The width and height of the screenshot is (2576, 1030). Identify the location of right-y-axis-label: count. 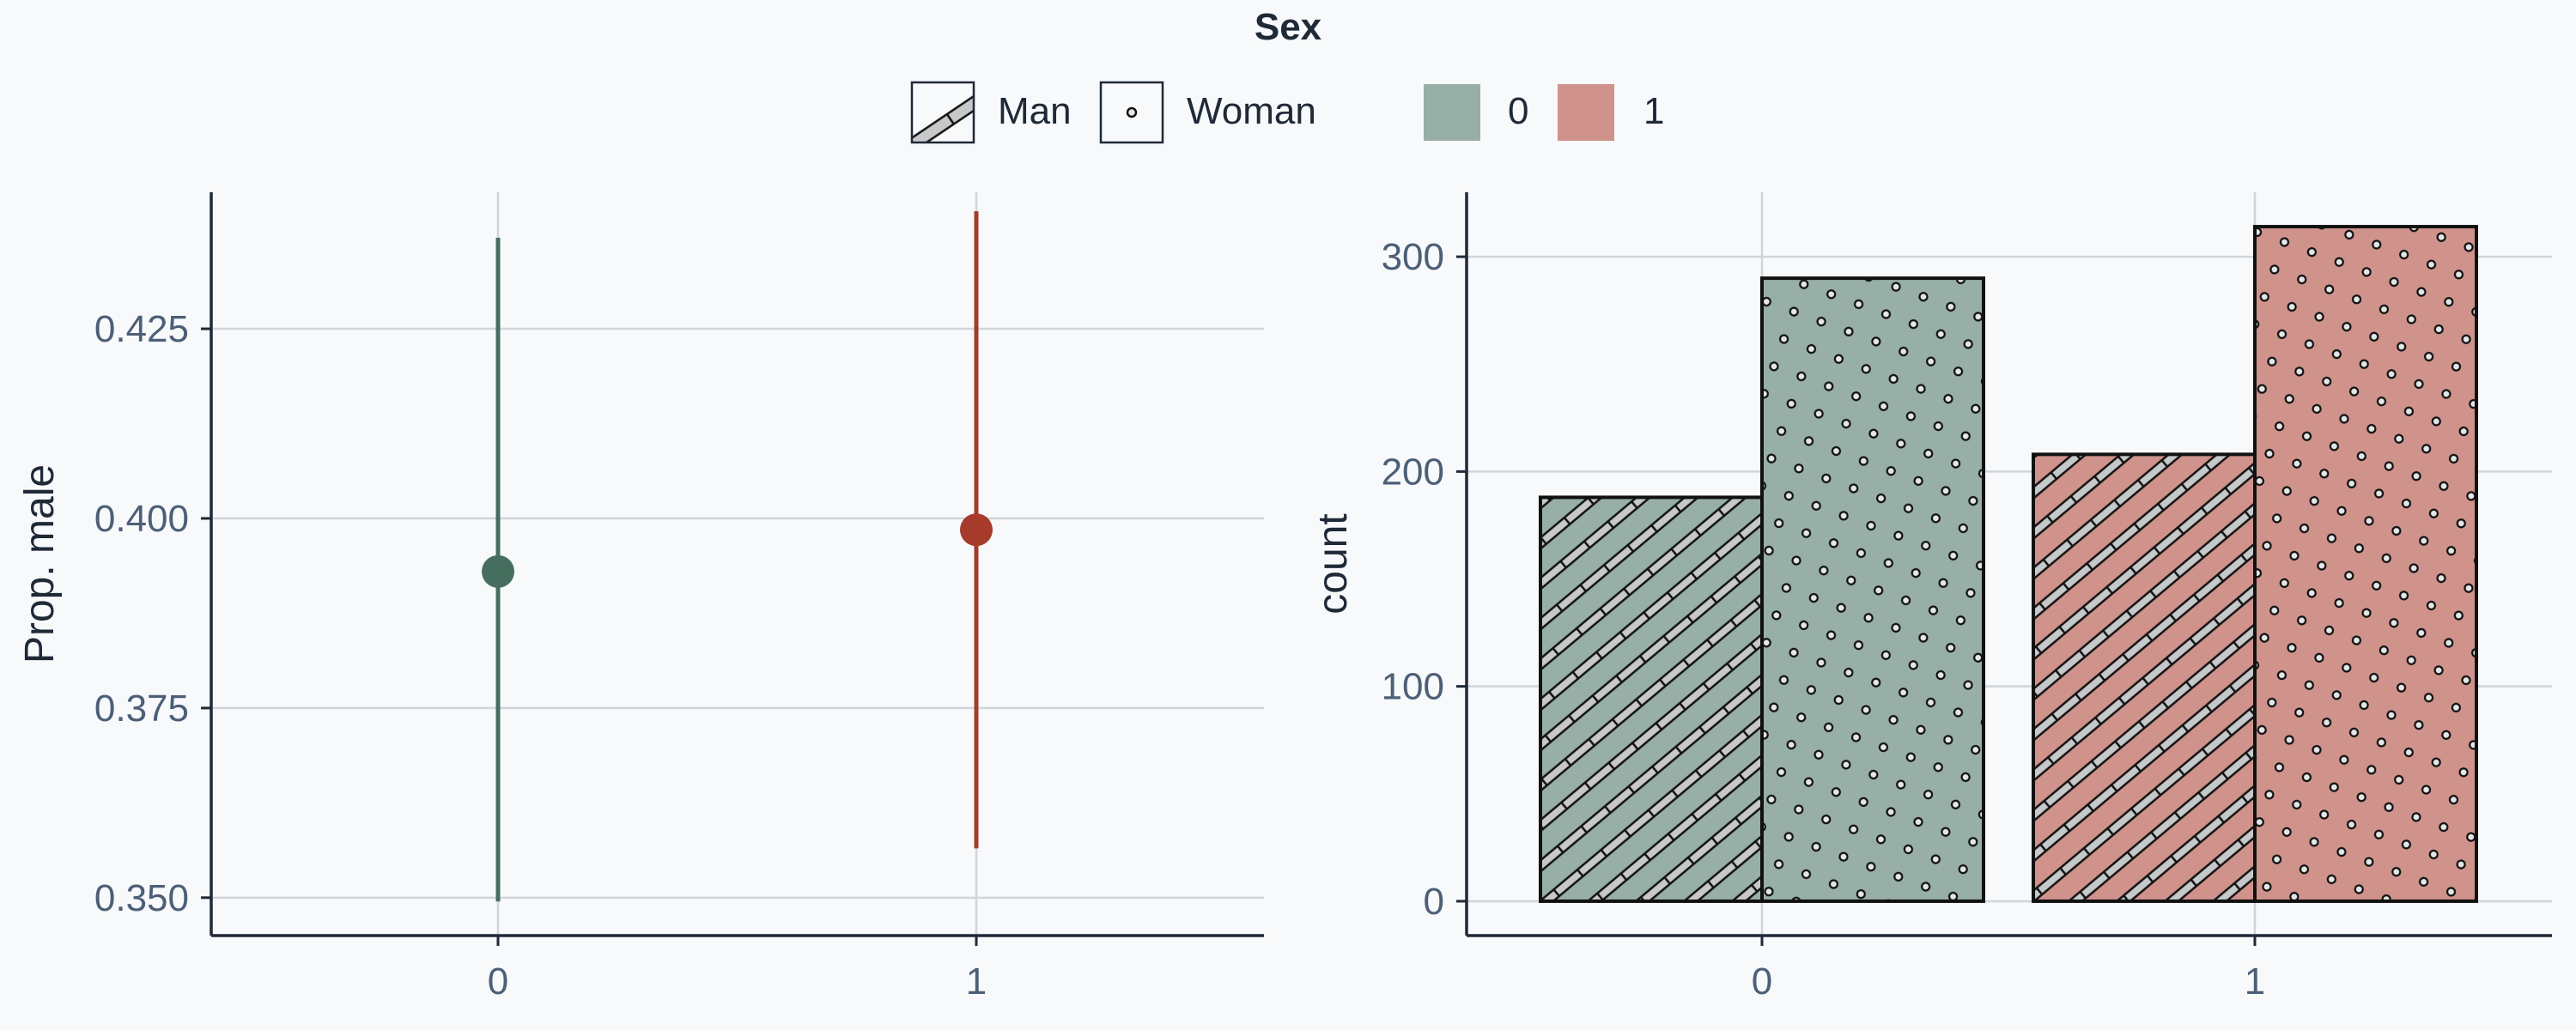
(1333, 563).